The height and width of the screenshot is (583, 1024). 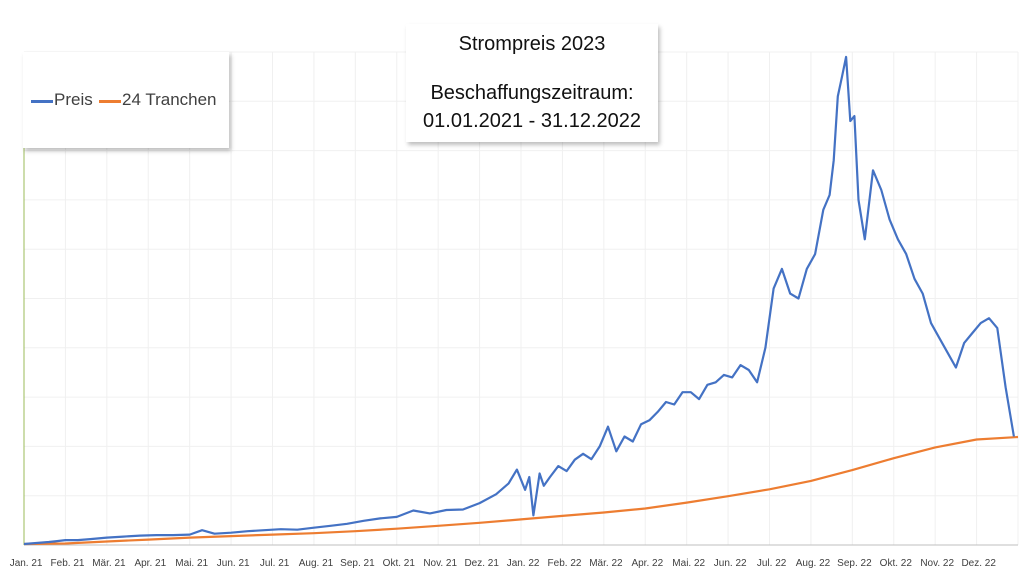 I want to click on x-tick-label: Mär. 21, so click(x=109, y=563).